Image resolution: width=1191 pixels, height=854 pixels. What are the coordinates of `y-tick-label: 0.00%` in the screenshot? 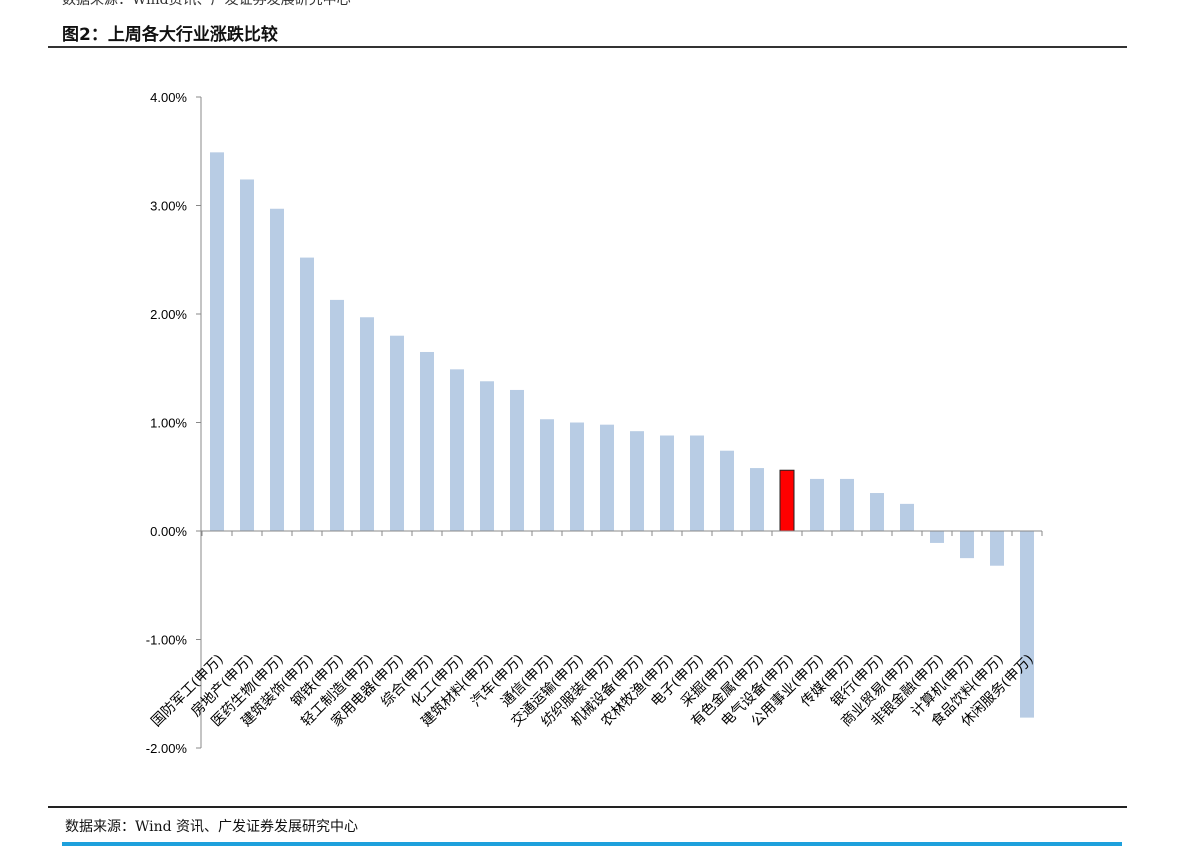 It's located at (168, 531).